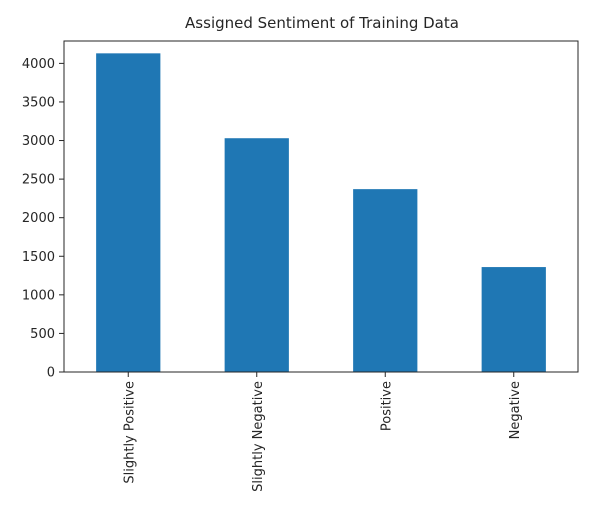 This screenshot has width=612, height=525. I want to click on y-tick-label: 3000, so click(38, 141).